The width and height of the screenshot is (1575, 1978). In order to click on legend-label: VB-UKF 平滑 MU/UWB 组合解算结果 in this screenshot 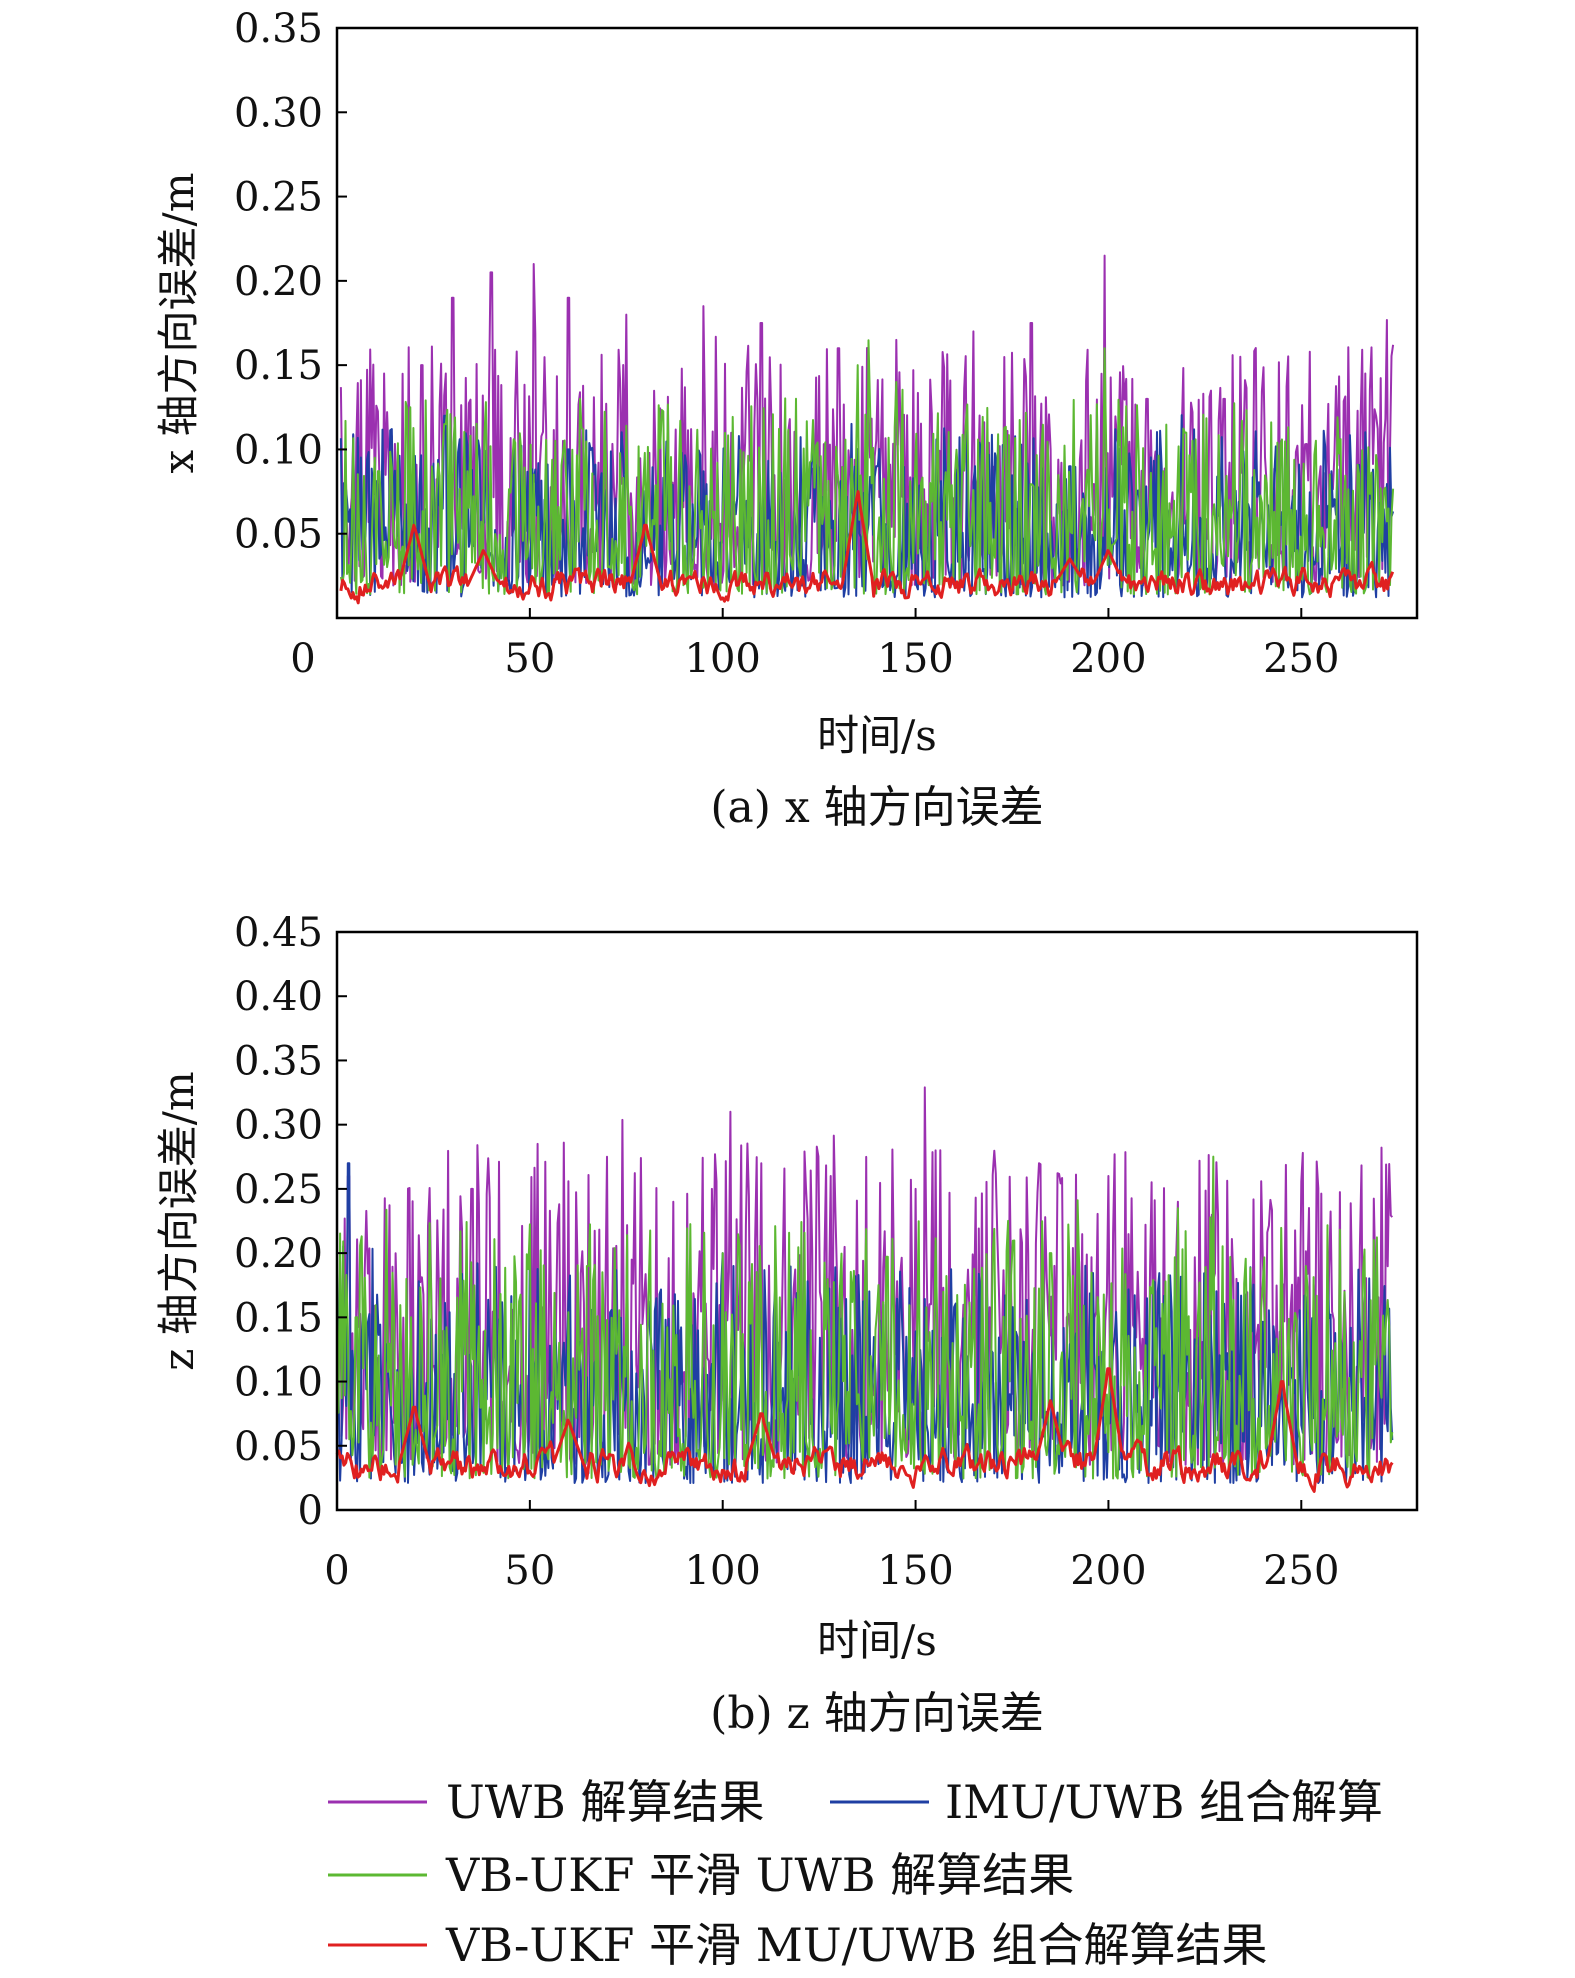, I will do `click(856, 1945)`.